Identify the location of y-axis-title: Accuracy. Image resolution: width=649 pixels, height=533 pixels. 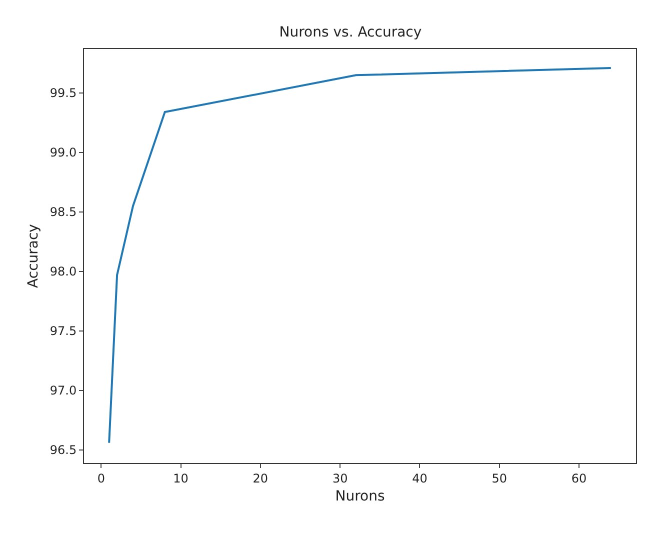
(33, 256).